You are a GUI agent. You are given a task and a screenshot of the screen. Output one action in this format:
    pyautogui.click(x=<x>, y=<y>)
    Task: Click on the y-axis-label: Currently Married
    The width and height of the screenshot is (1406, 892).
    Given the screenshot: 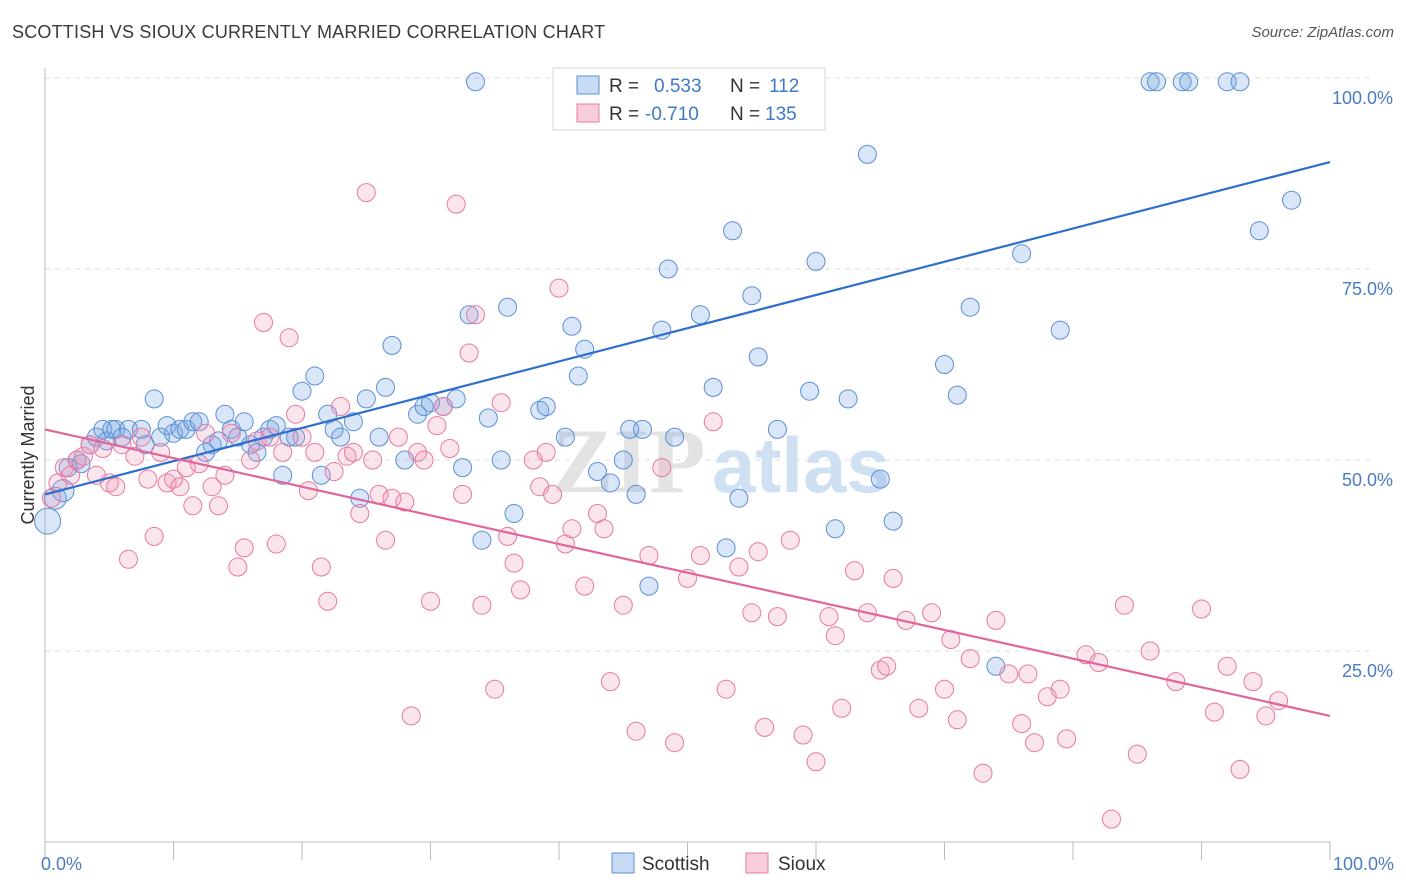 What is the action you would take?
    pyautogui.click(x=28, y=454)
    